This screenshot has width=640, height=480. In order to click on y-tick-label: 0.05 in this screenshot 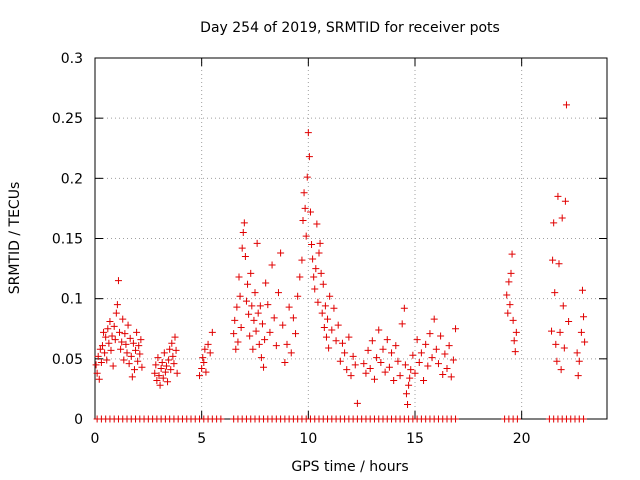, I will do `click(67, 360)`.